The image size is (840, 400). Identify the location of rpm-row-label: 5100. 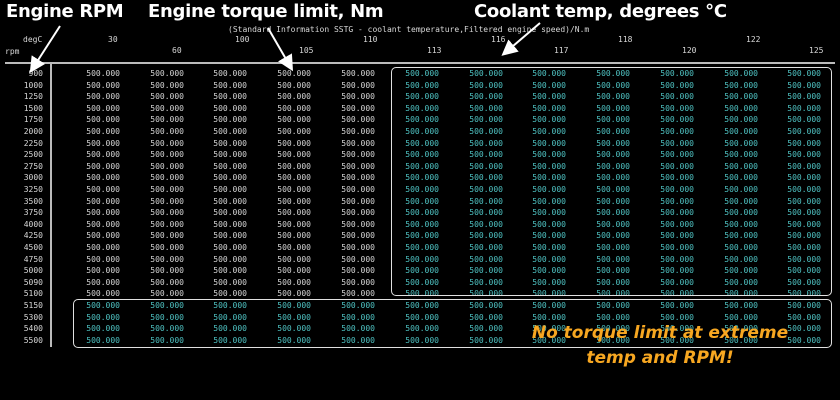
(33, 293).